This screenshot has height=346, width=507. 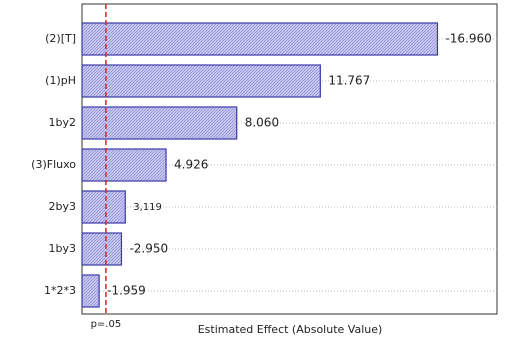 I want to click on value-label: -2.950, so click(x=148, y=249).